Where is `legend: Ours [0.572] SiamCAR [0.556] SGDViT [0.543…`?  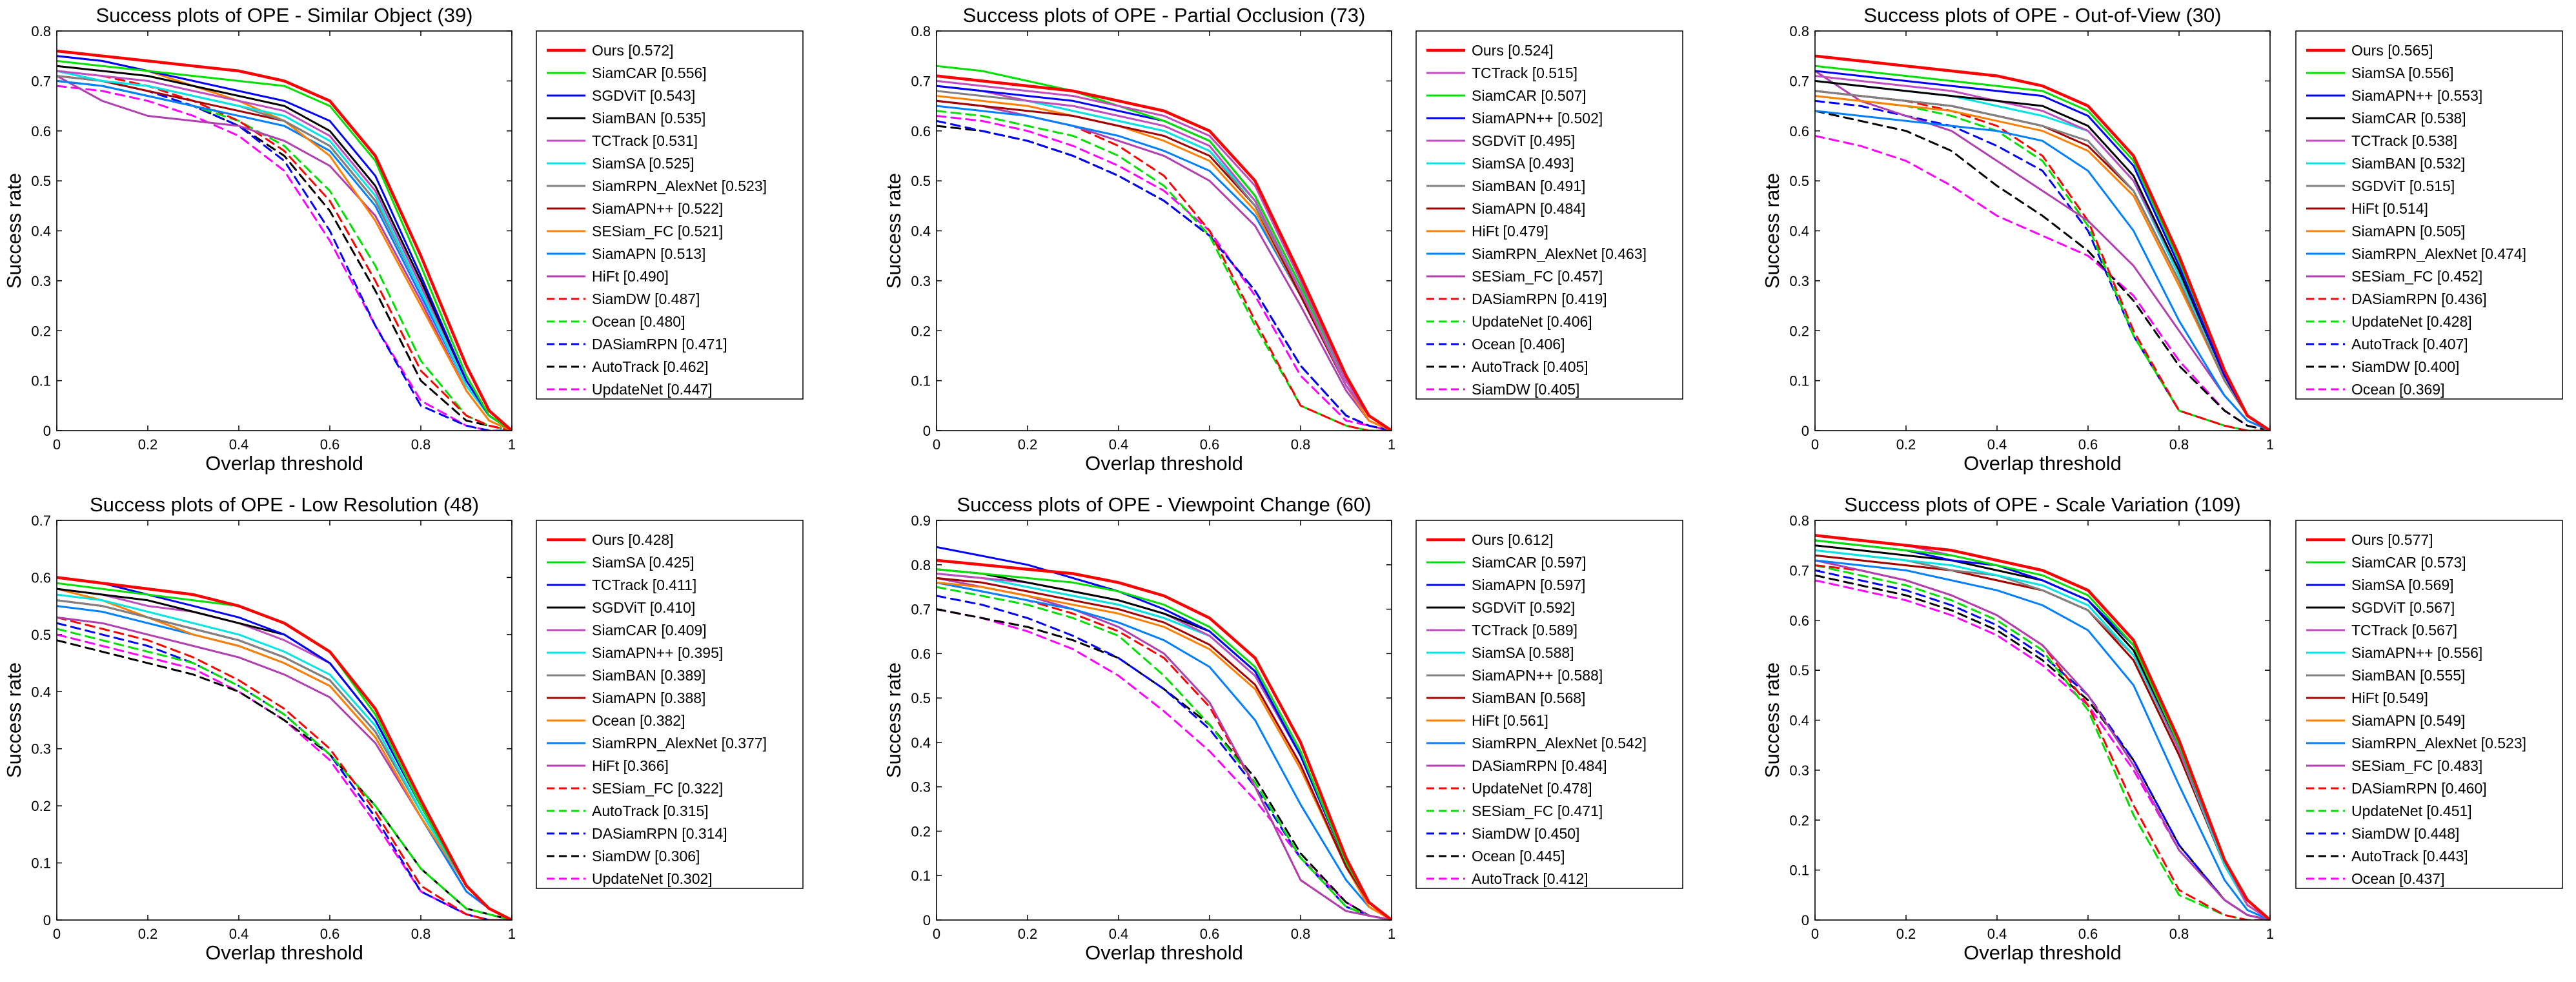
legend: Ours [0.572] SiamCAR [0.556] SGDViT [0.543… is located at coordinates (670, 215).